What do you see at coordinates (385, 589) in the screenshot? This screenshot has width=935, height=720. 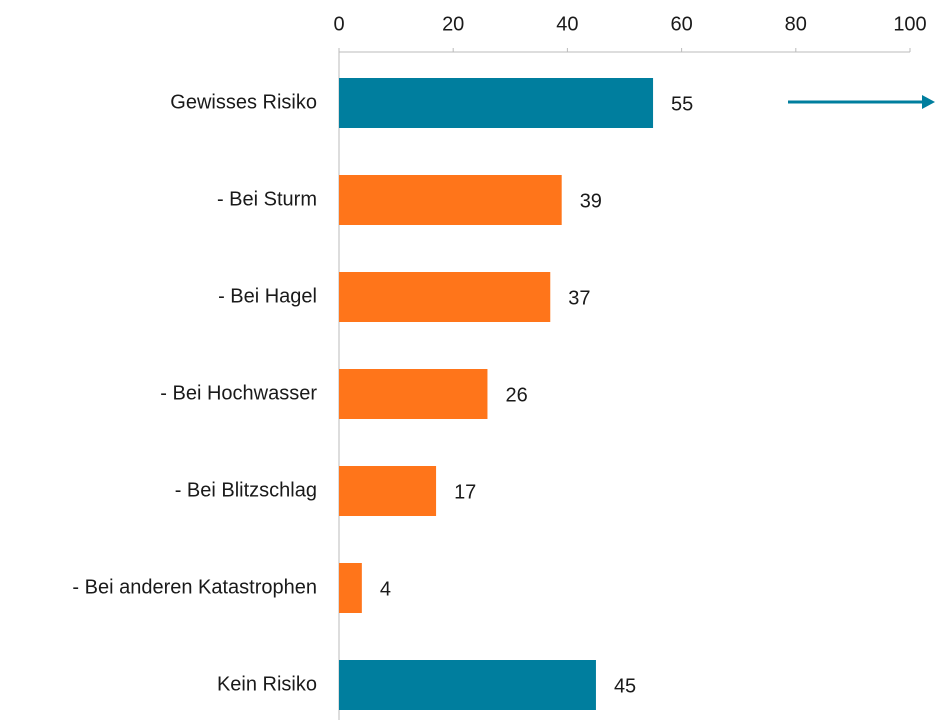 I see `data-label: 4` at bounding box center [385, 589].